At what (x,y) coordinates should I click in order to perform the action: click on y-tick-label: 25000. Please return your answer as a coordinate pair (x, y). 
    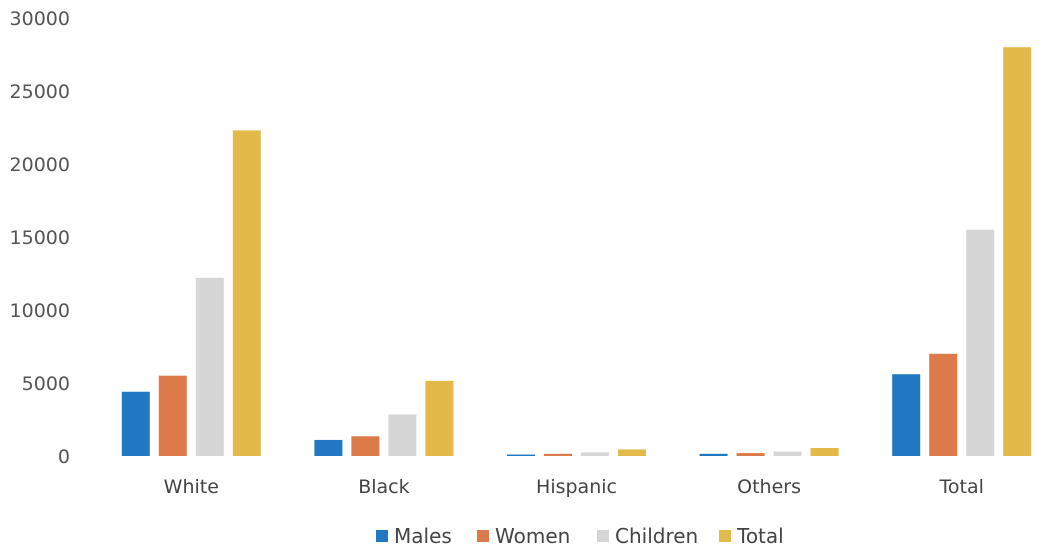
    Looking at the image, I should click on (40, 92).